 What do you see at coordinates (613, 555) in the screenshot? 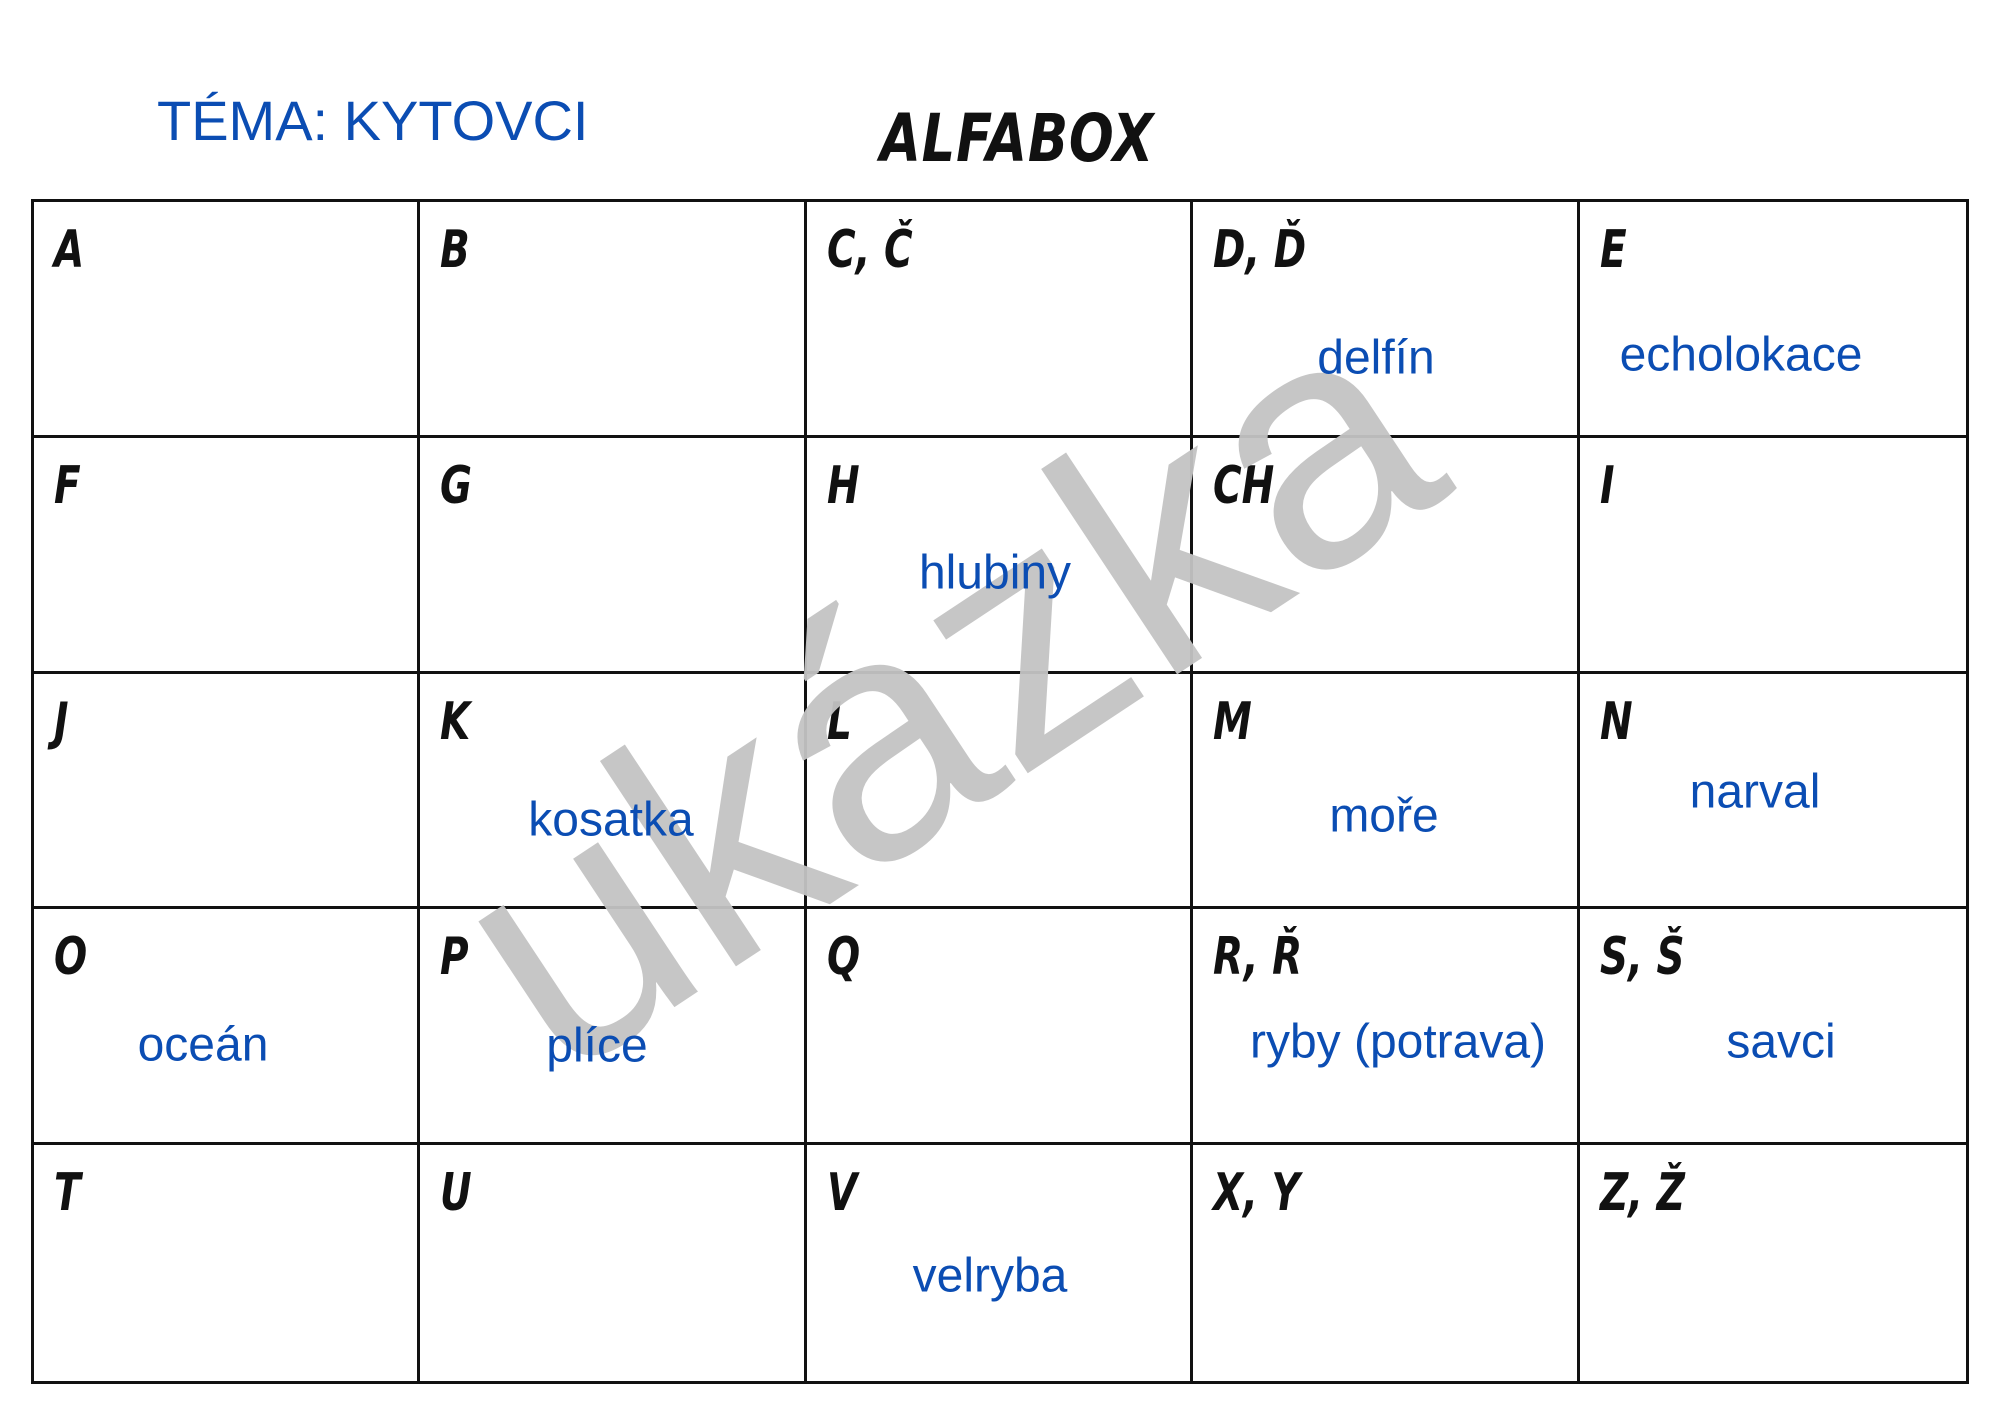
I see `grid-cell: G` at bounding box center [613, 555].